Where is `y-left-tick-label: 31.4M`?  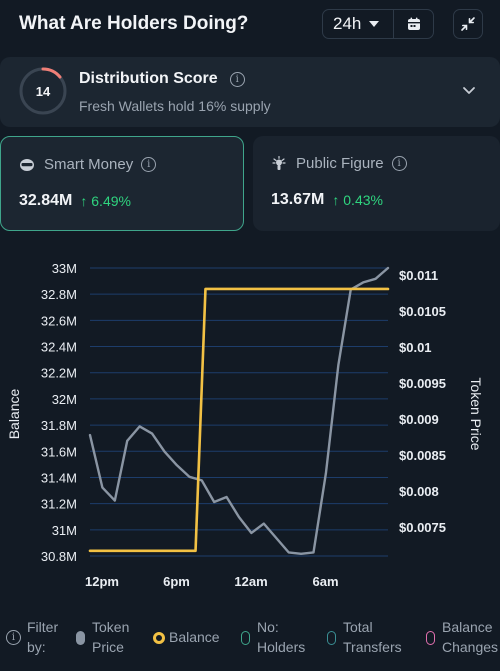
y-left-tick-label: 31.4M is located at coordinates (59, 477).